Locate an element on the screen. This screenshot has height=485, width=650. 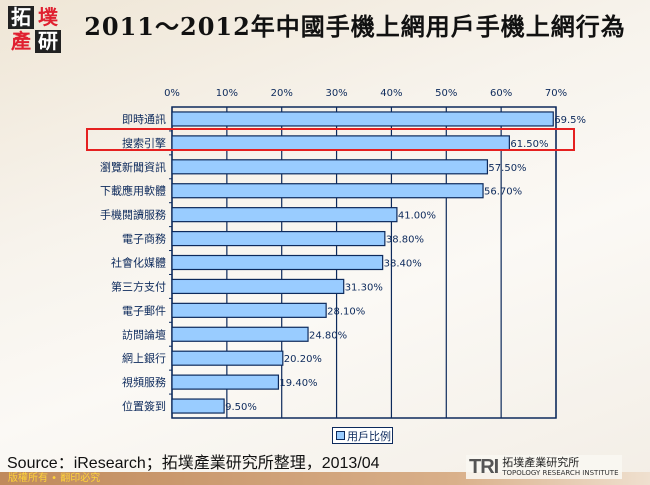
category-label: 社會化媒體 is located at coordinates (138, 263).